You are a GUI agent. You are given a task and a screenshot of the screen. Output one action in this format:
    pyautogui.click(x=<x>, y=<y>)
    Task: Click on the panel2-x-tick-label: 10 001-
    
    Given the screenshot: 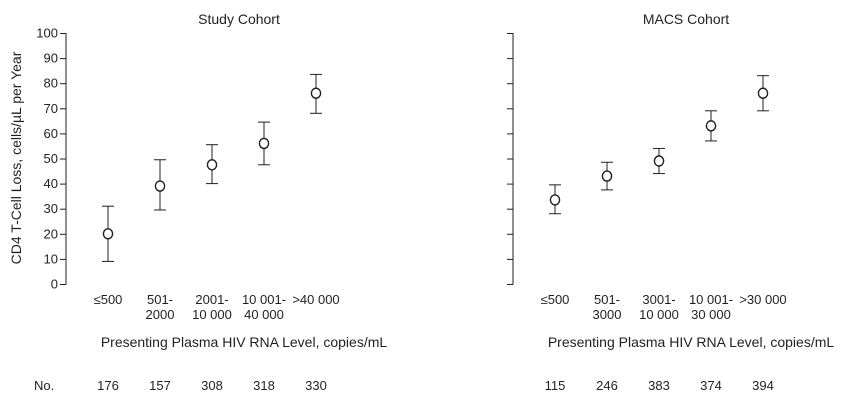 What is the action you would take?
    pyautogui.click(x=711, y=299)
    